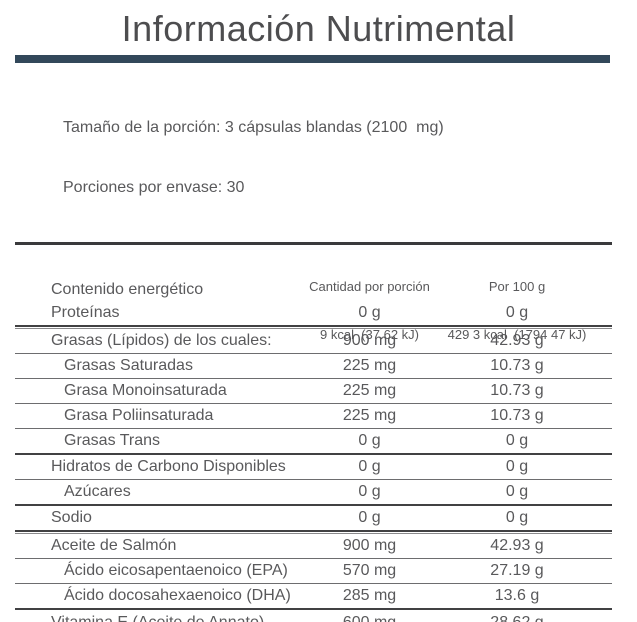  What do you see at coordinates (369, 595) in the screenshot?
I see `value-per-serving: 285 mg` at bounding box center [369, 595].